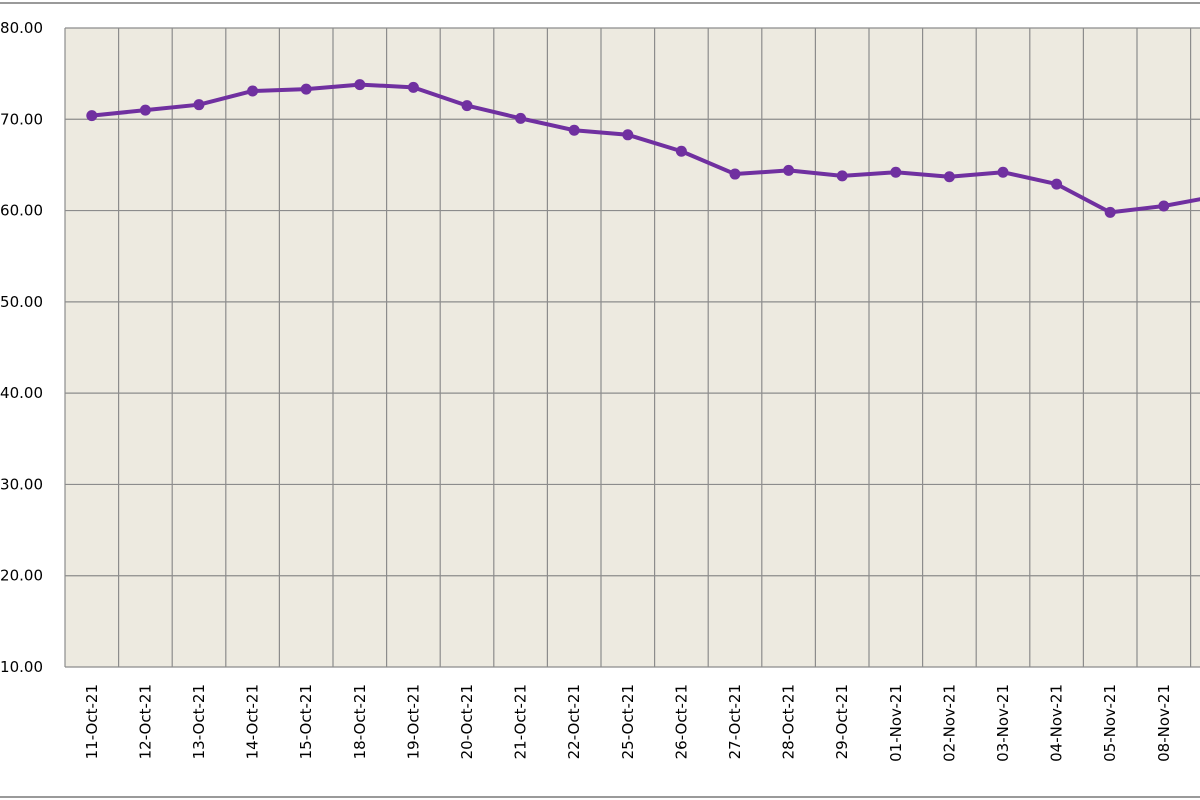  I want to click on x-tick-label: 12-Oct-21, so click(145, 721).